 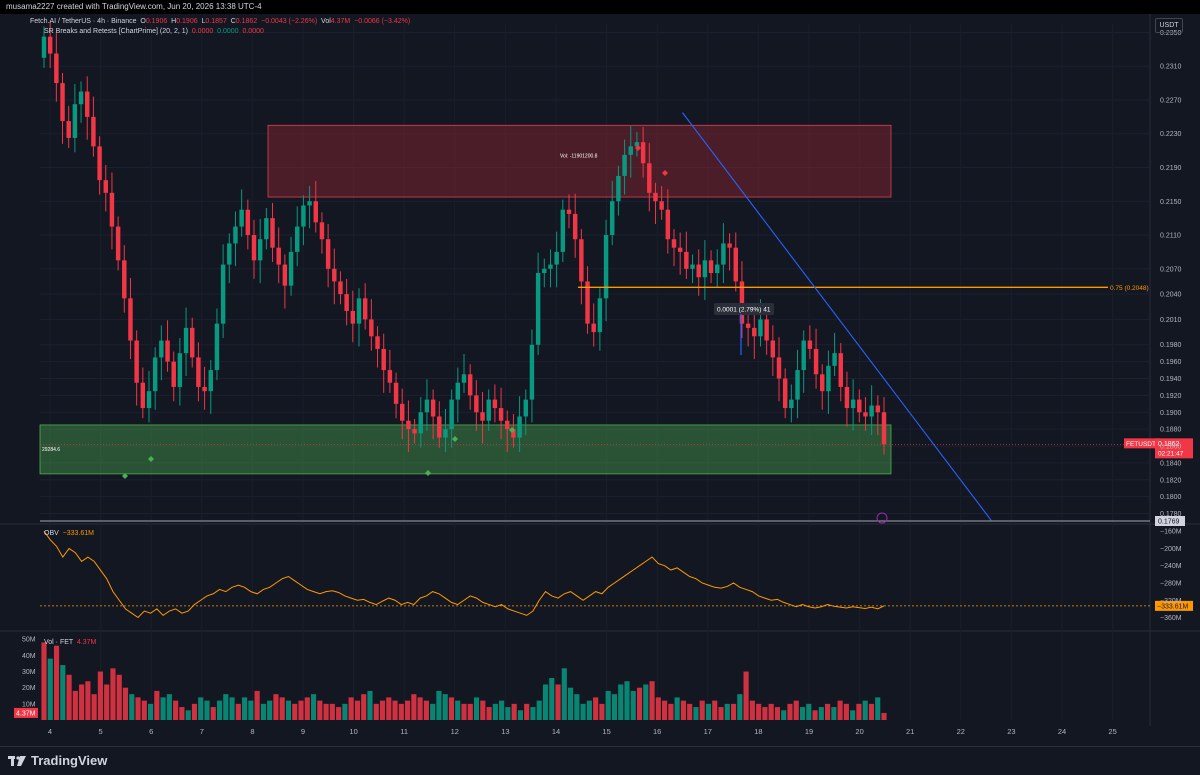 I want to click on vol-label: Vol, so click(x=326, y=21).